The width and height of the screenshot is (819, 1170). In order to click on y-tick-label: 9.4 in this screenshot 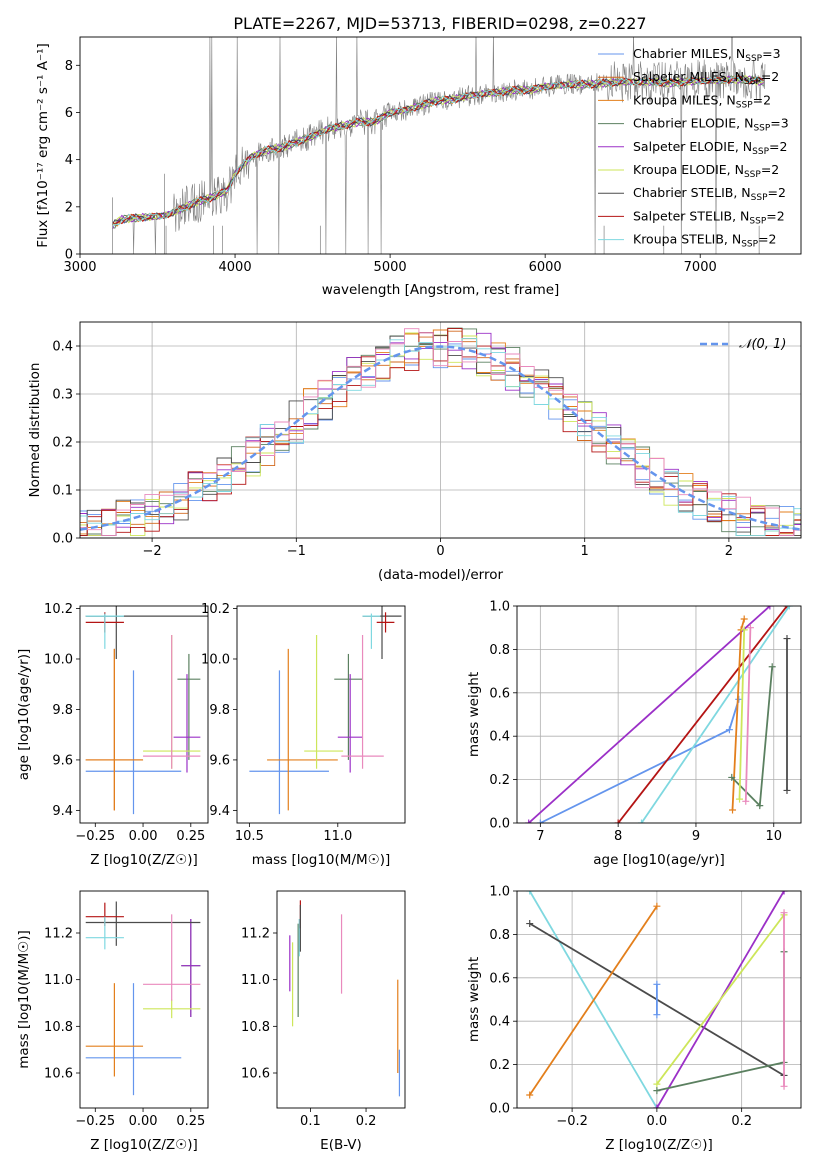, I will do `click(62, 811)`.